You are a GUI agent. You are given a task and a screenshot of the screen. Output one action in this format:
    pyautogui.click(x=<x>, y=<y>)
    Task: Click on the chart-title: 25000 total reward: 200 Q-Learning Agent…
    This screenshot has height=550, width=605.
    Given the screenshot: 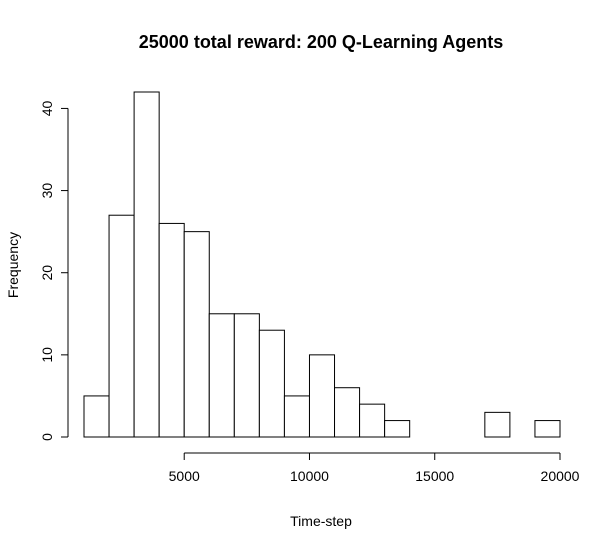 What is the action you would take?
    pyautogui.click(x=321, y=42)
    